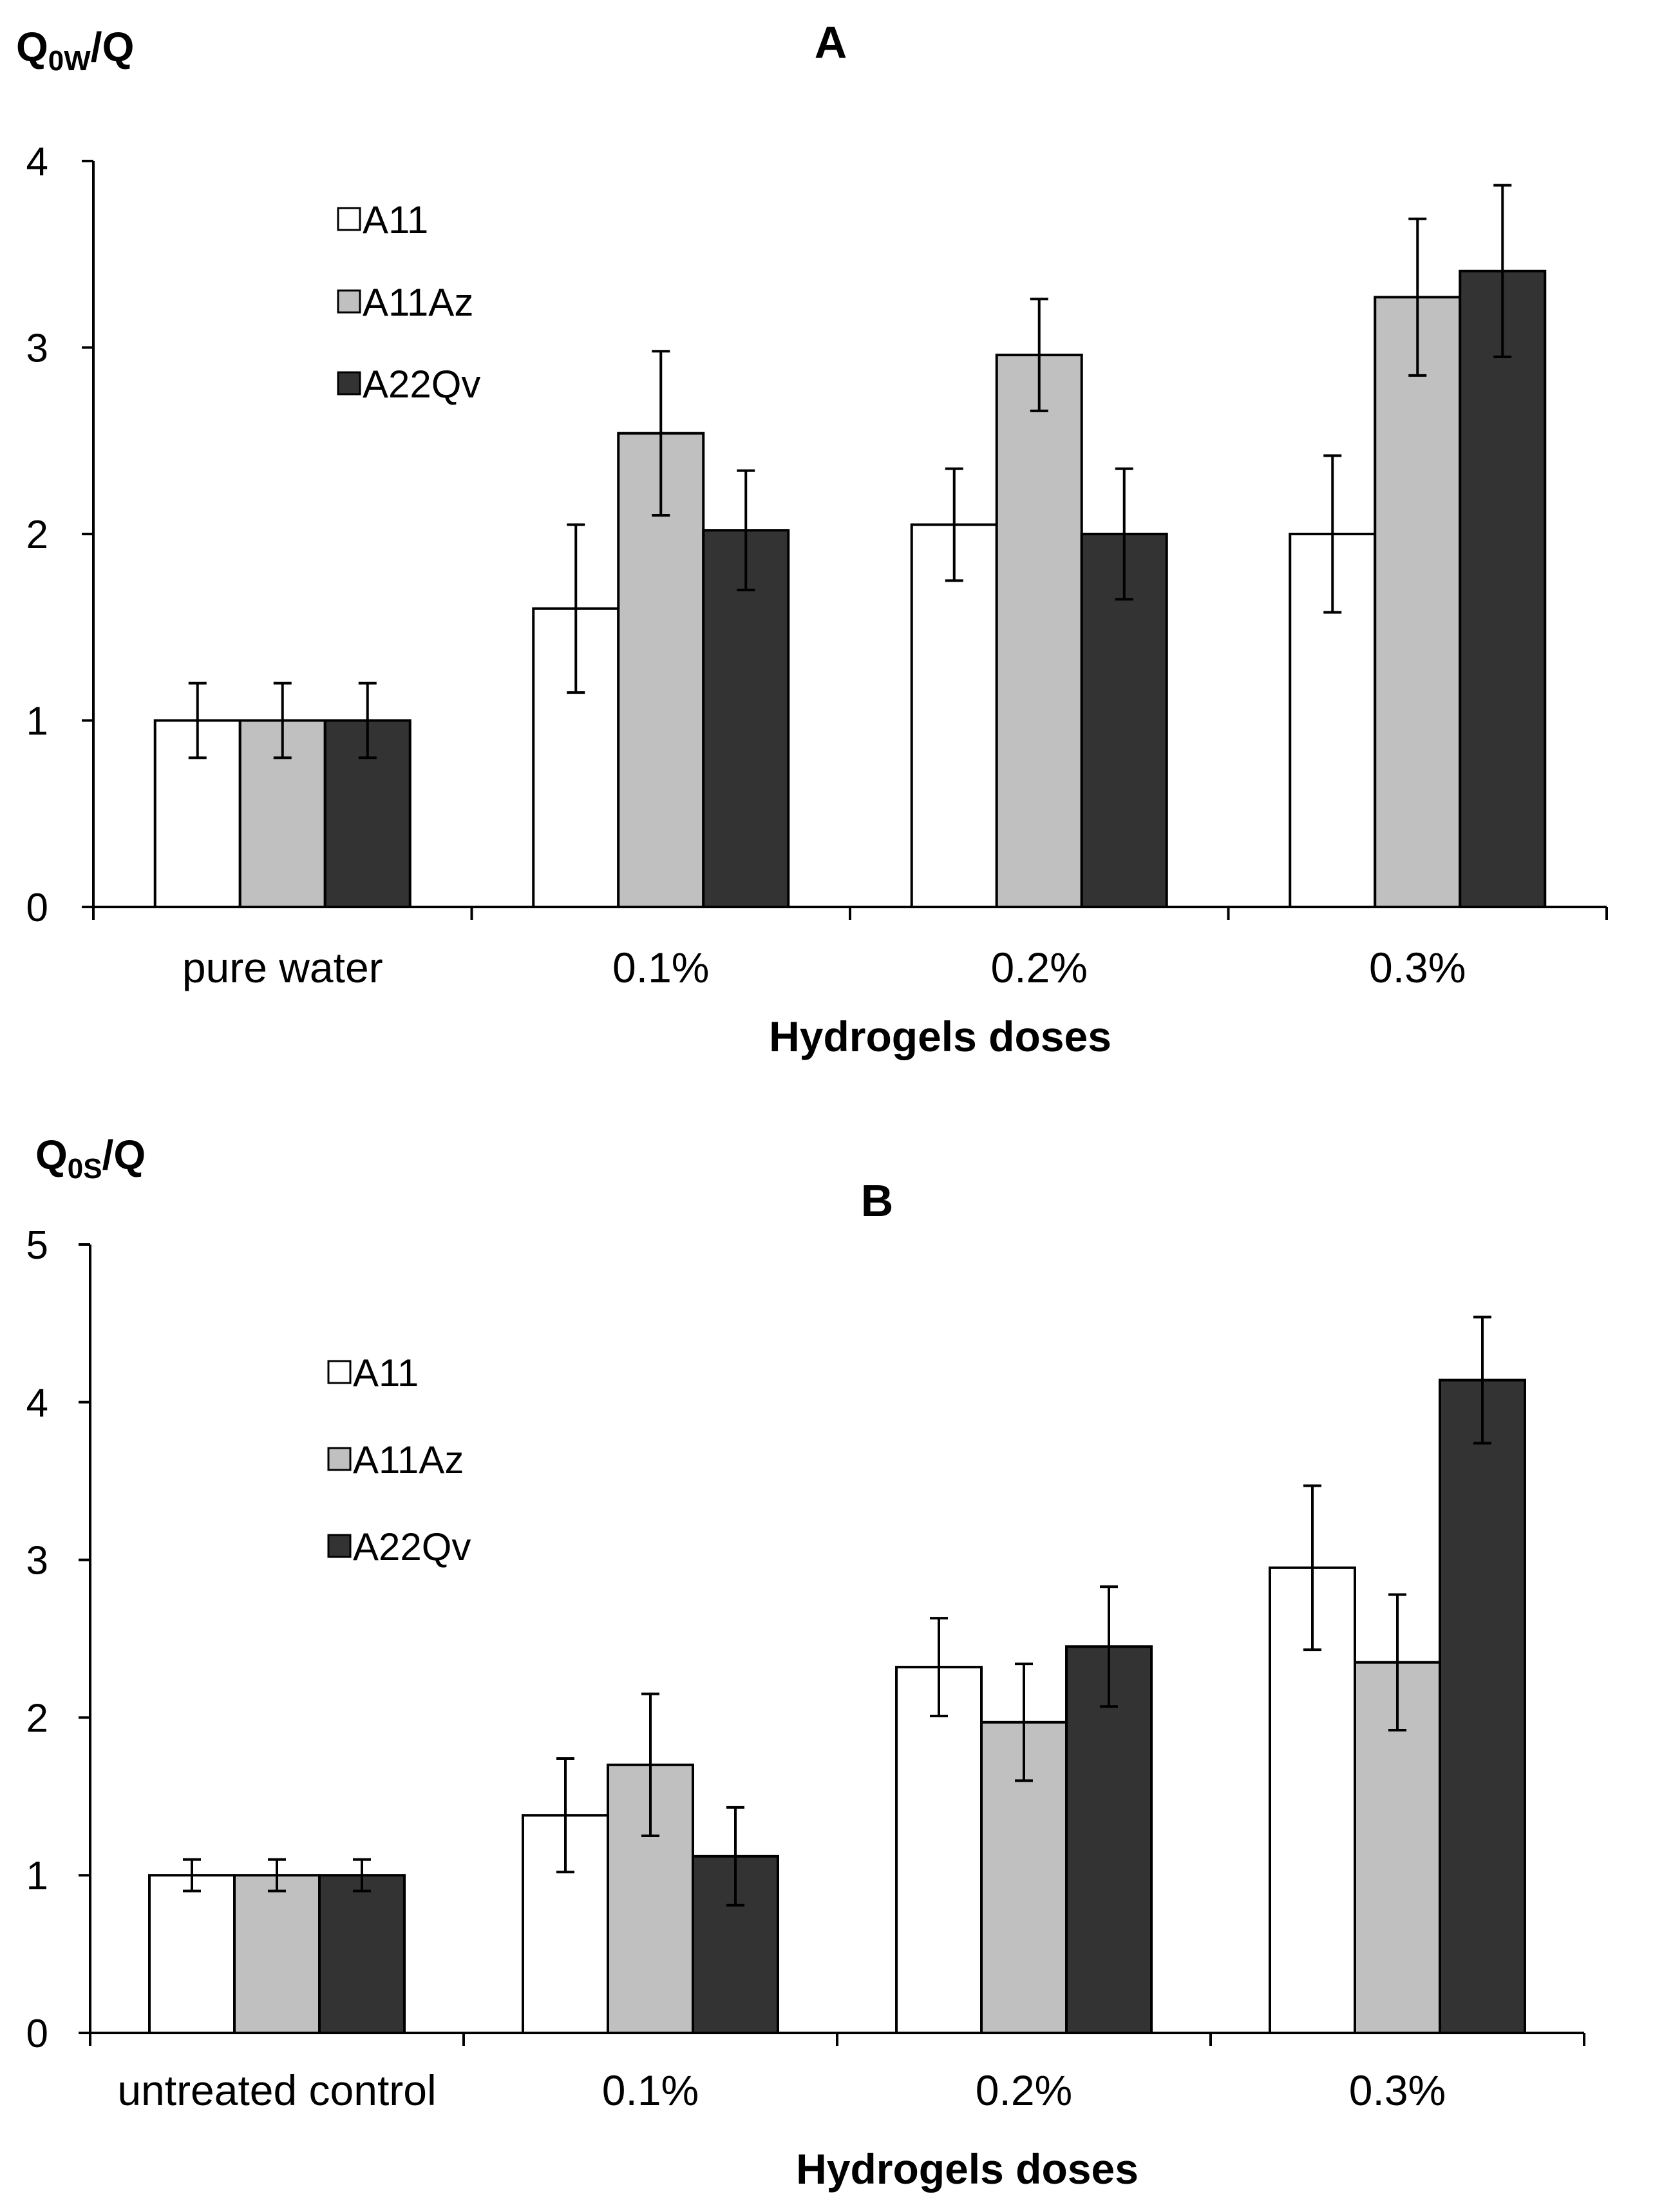 This screenshot has width=1673, height=2212. Describe the element at coordinates (37, 1245) in the screenshot. I see `y-tick-label: 5` at that location.